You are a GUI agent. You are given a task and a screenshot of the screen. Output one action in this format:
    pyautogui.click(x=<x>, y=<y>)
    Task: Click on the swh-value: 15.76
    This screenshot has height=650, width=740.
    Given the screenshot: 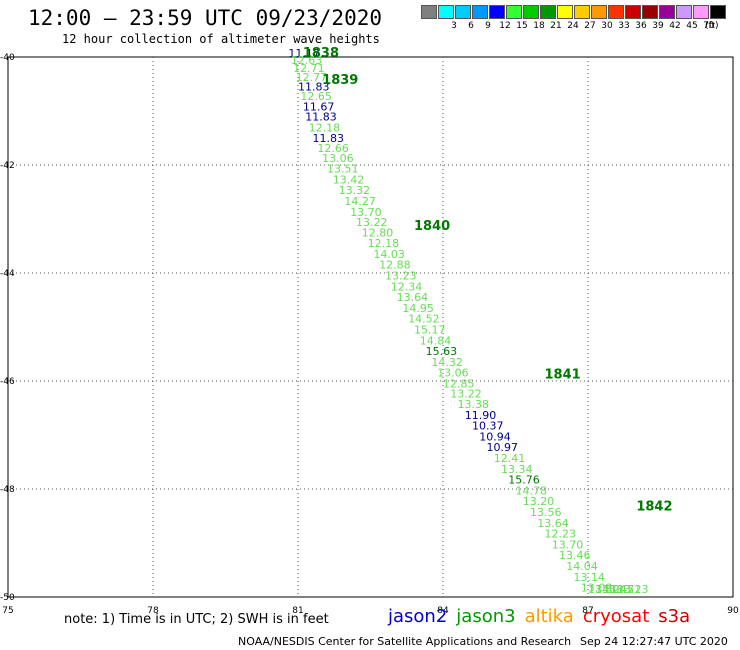 What is the action you would take?
    pyautogui.click(x=524, y=480)
    